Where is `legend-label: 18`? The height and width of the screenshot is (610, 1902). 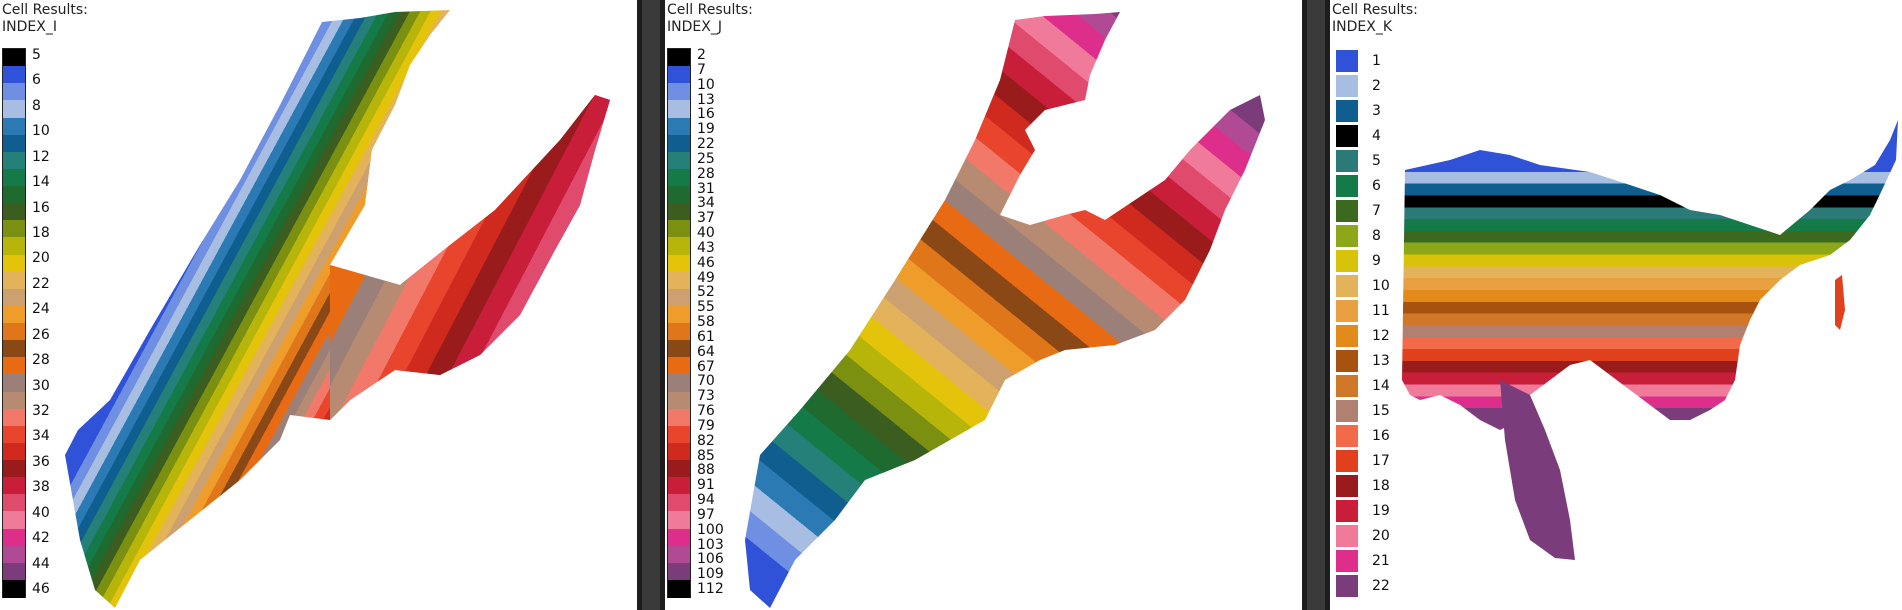 legend-label: 18 is located at coordinates (1381, 486).